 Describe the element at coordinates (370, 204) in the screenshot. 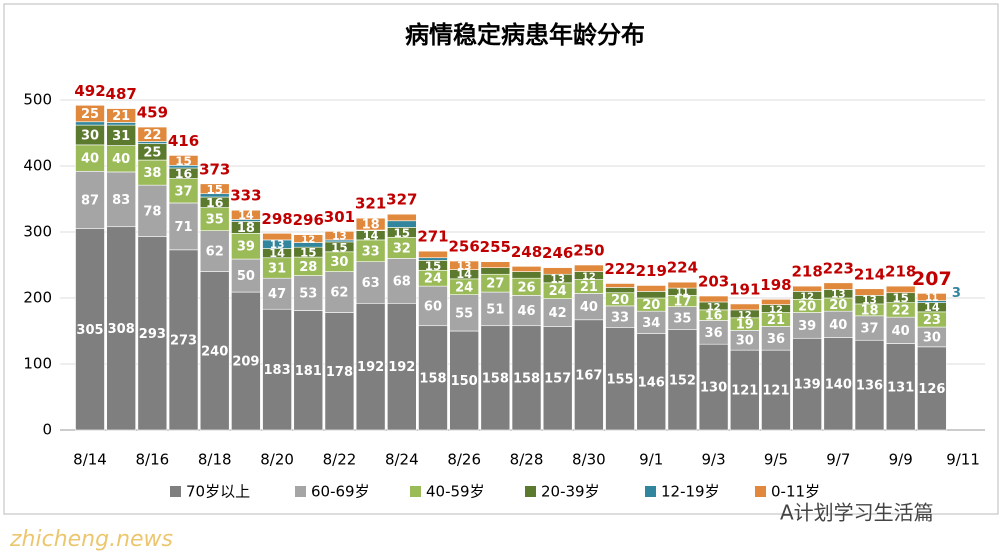

I see `total-label: 321` at that location.